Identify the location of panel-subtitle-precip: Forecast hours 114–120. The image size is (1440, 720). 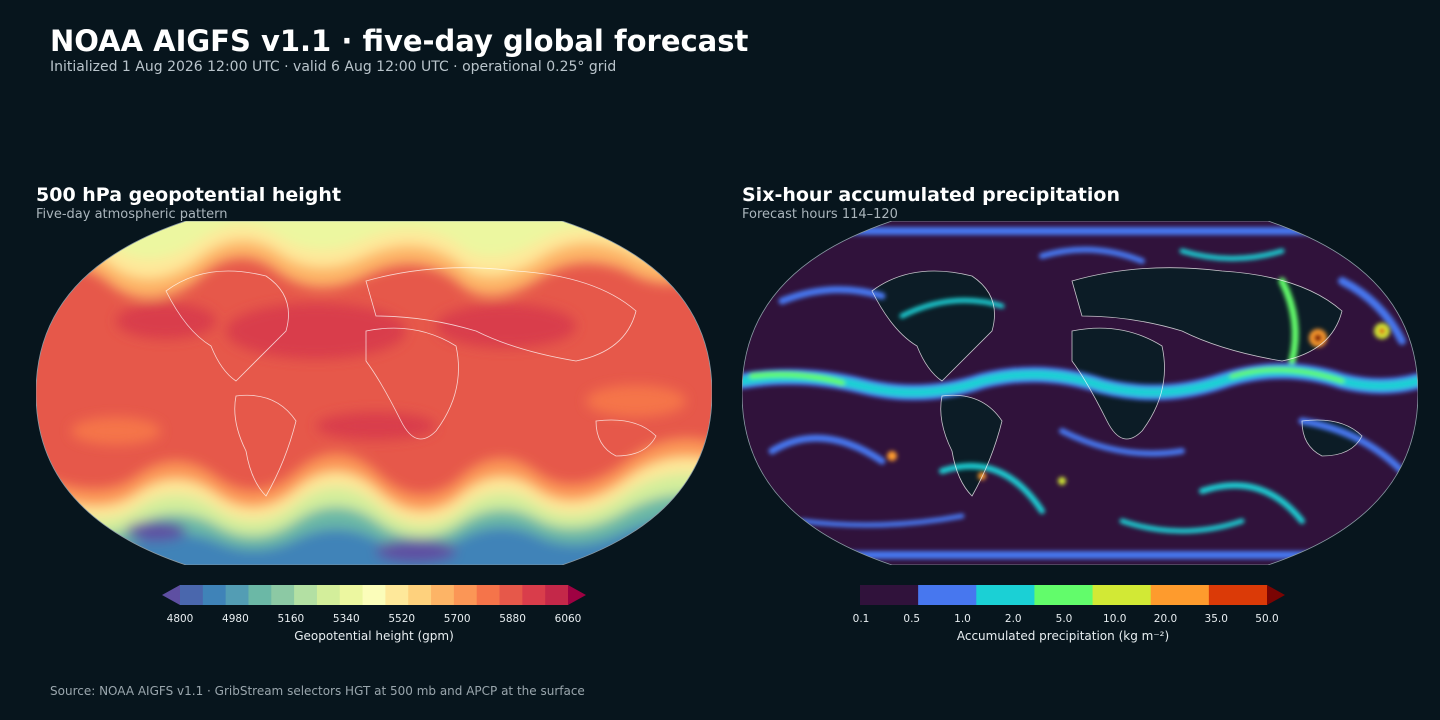
(820, 214).